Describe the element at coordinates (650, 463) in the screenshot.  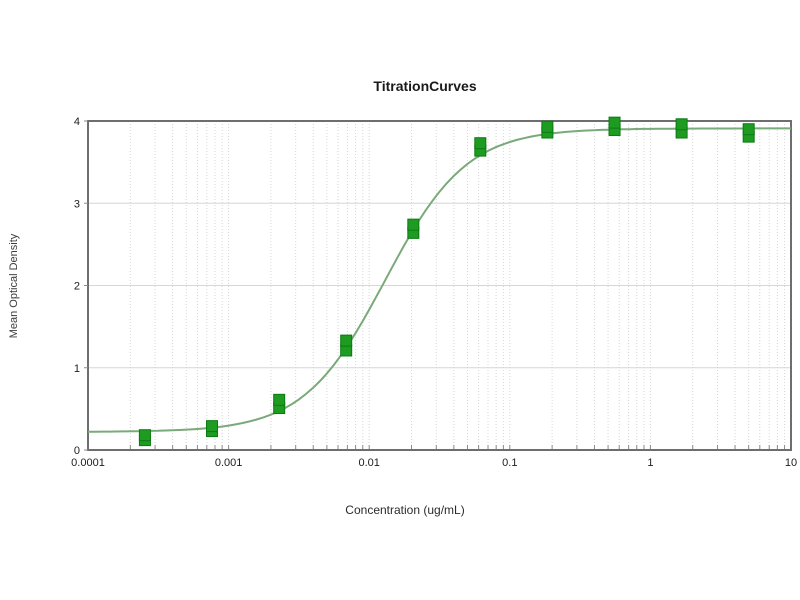
I see `x-tick-label: 1` at that location.